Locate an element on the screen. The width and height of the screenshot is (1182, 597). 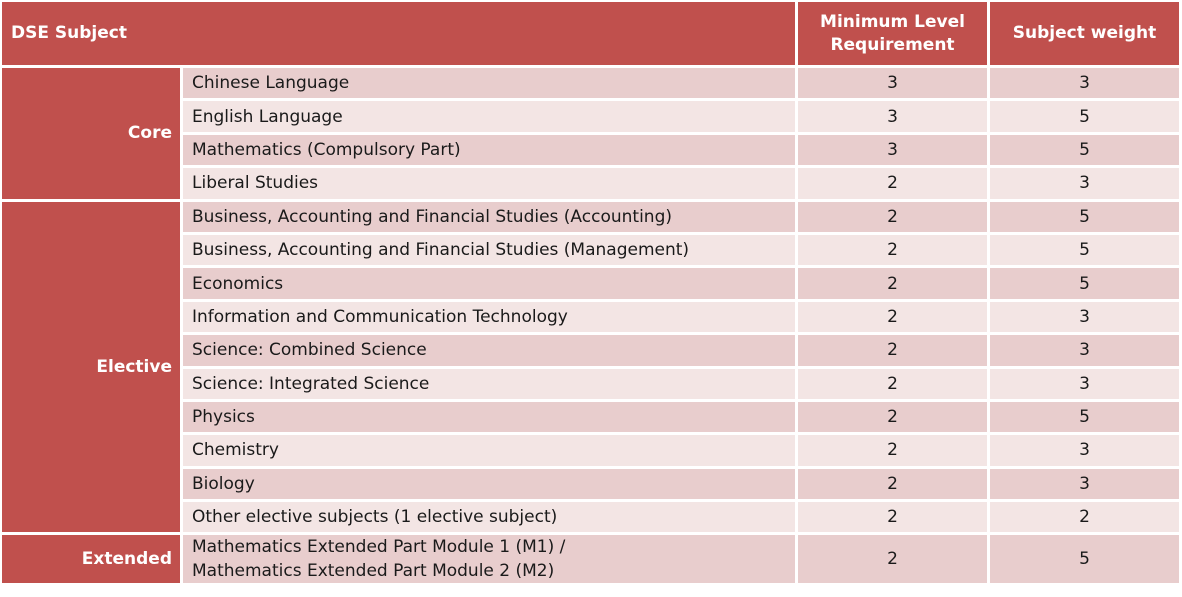
subject-cell: Physics is located at coordinates (489, 417).